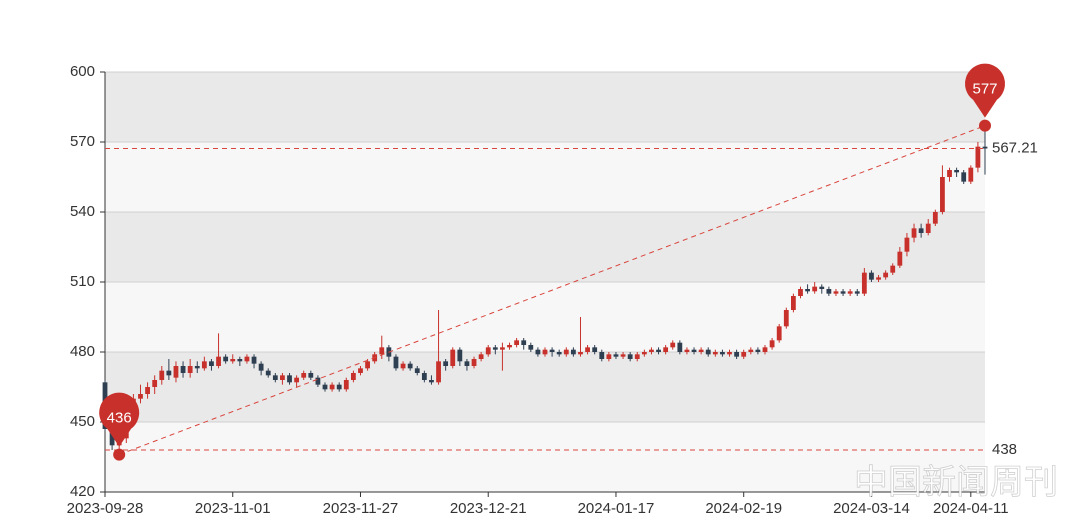  I want to click on y-tick-label: 480, so click(82, 351).